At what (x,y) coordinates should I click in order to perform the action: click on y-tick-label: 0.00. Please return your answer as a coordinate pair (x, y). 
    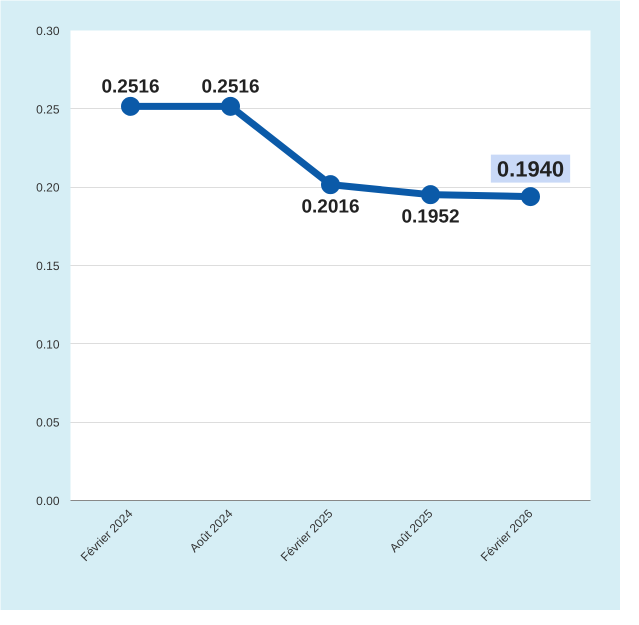
    Looking at the image, I should click on (48, 501).